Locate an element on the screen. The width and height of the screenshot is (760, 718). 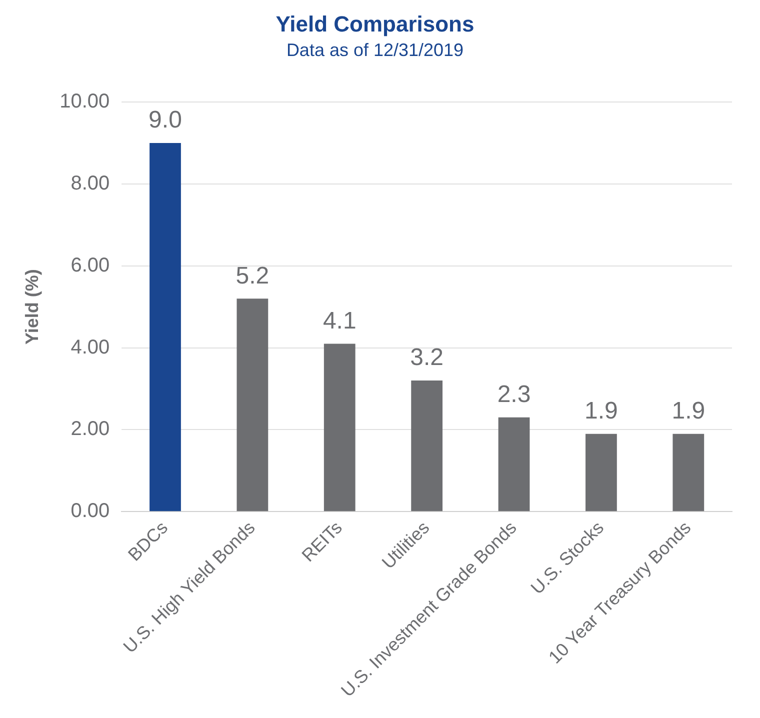
data-label: 3.2 is located at coordinates (427, 358).